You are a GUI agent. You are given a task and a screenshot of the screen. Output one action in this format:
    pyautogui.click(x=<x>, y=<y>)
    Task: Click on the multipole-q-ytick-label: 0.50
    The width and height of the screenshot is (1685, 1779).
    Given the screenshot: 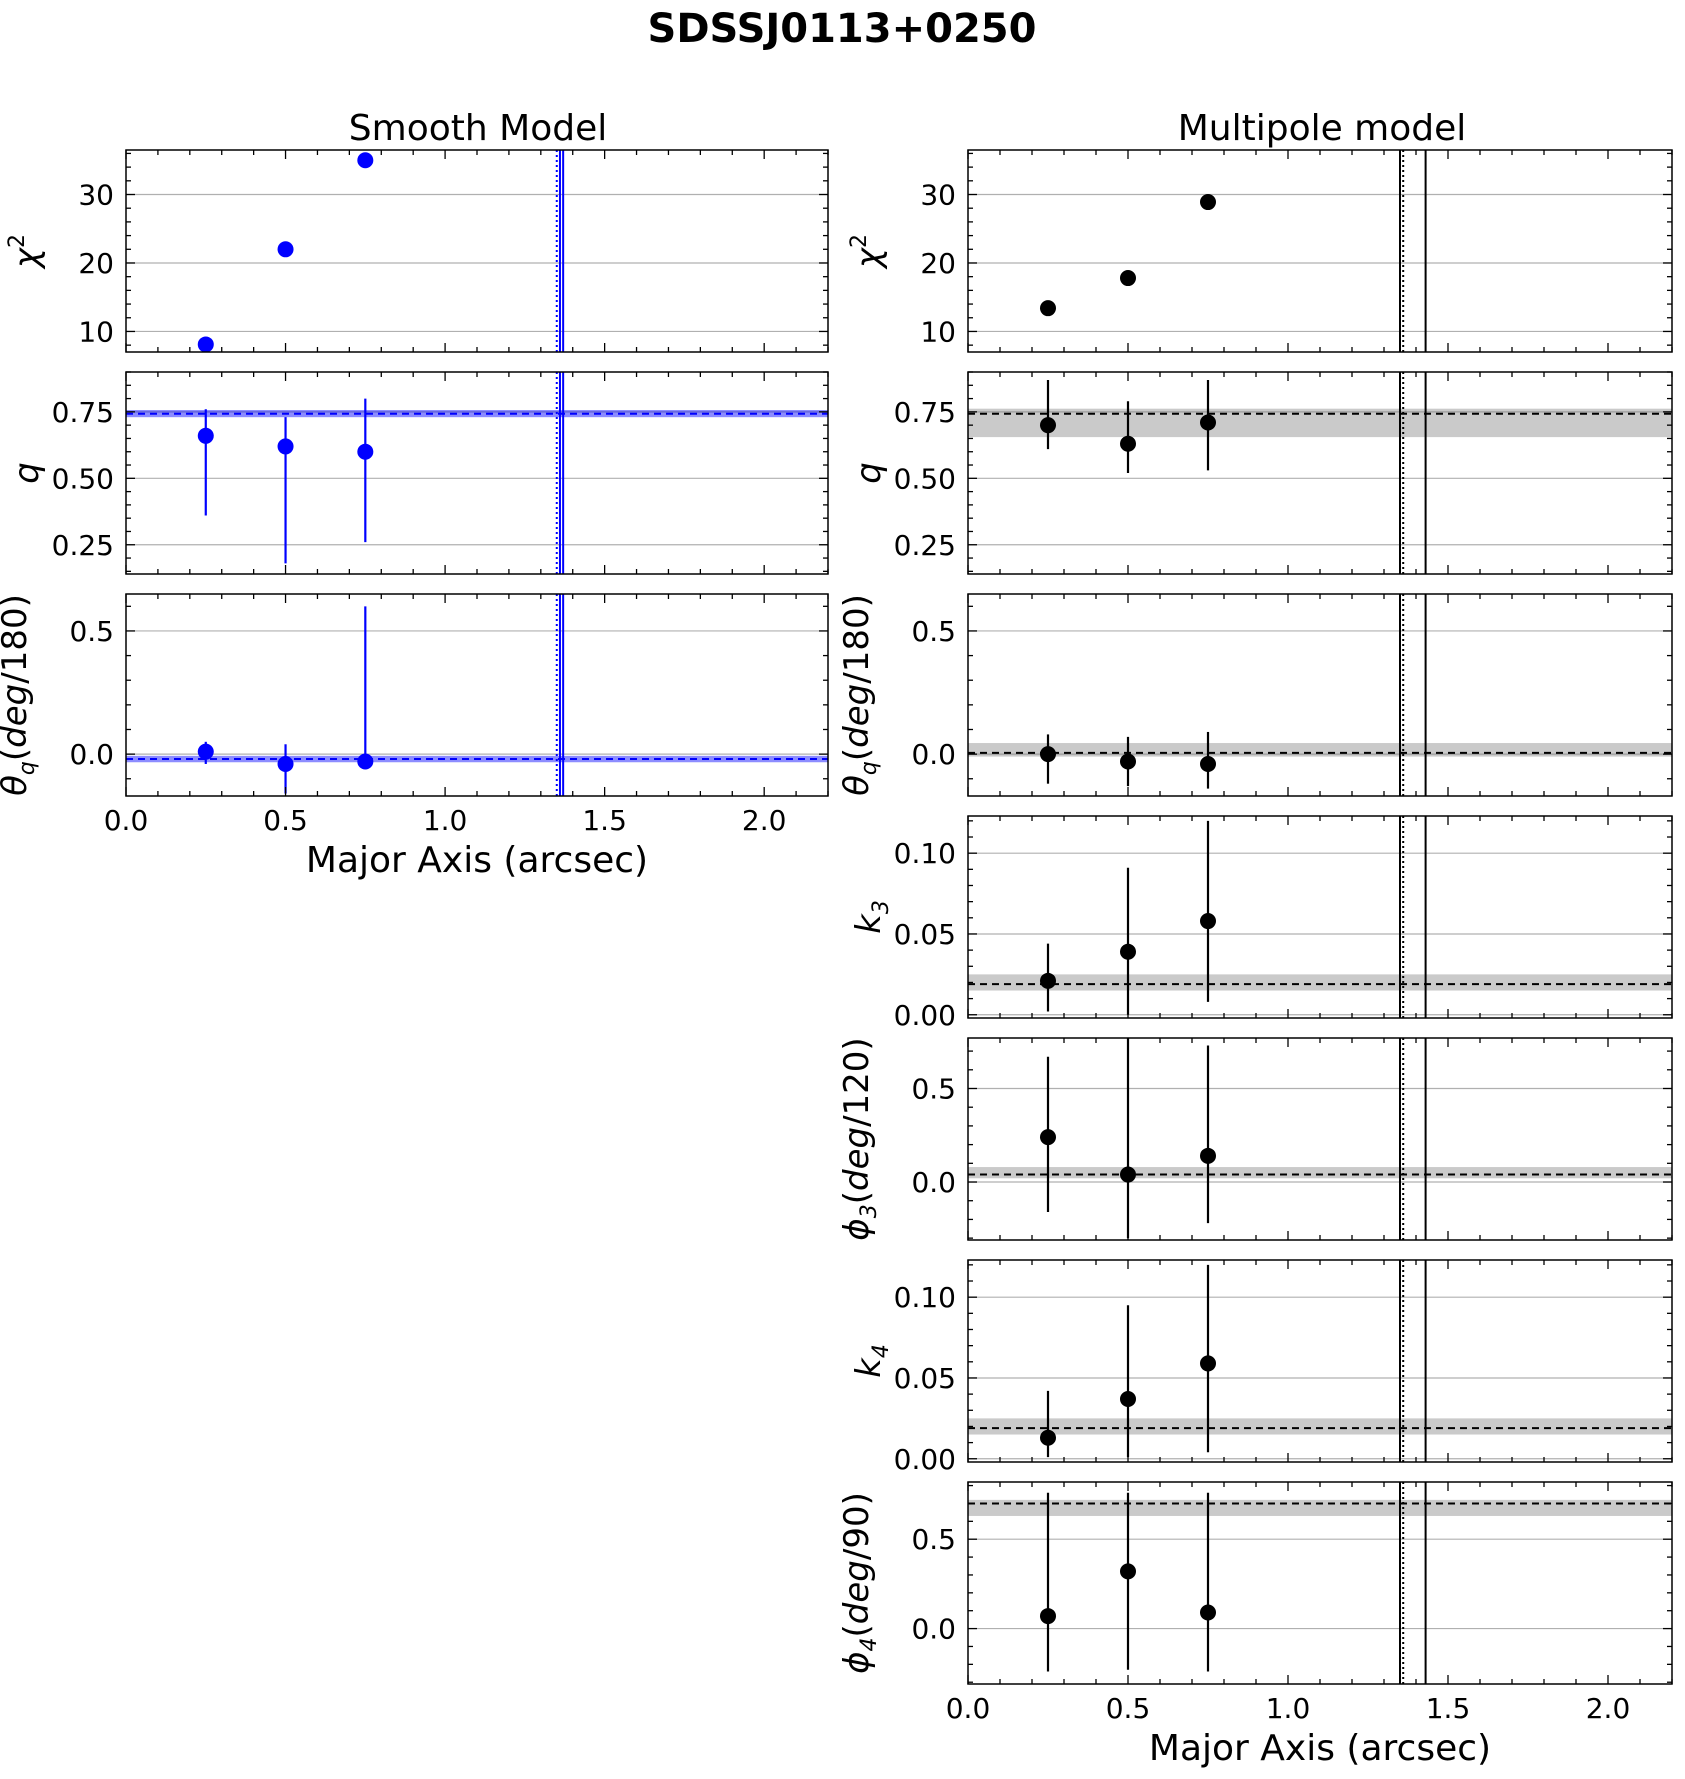 What is the action you would take?
    pyautogui.click(x=925, y=478)
    